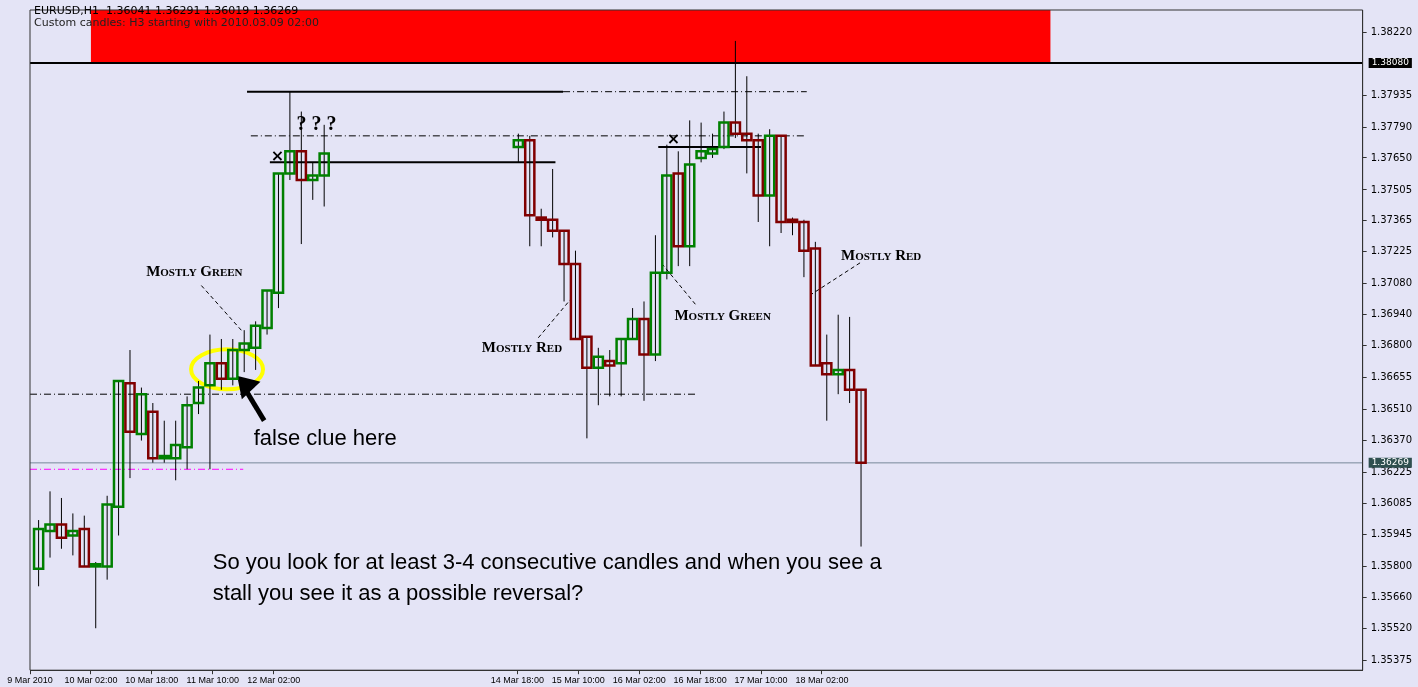  What do you see at coordinates (1390, 462) in the screenshot?
I see `ref-line-label: 1.36269` at bounding box center [1390, 462].